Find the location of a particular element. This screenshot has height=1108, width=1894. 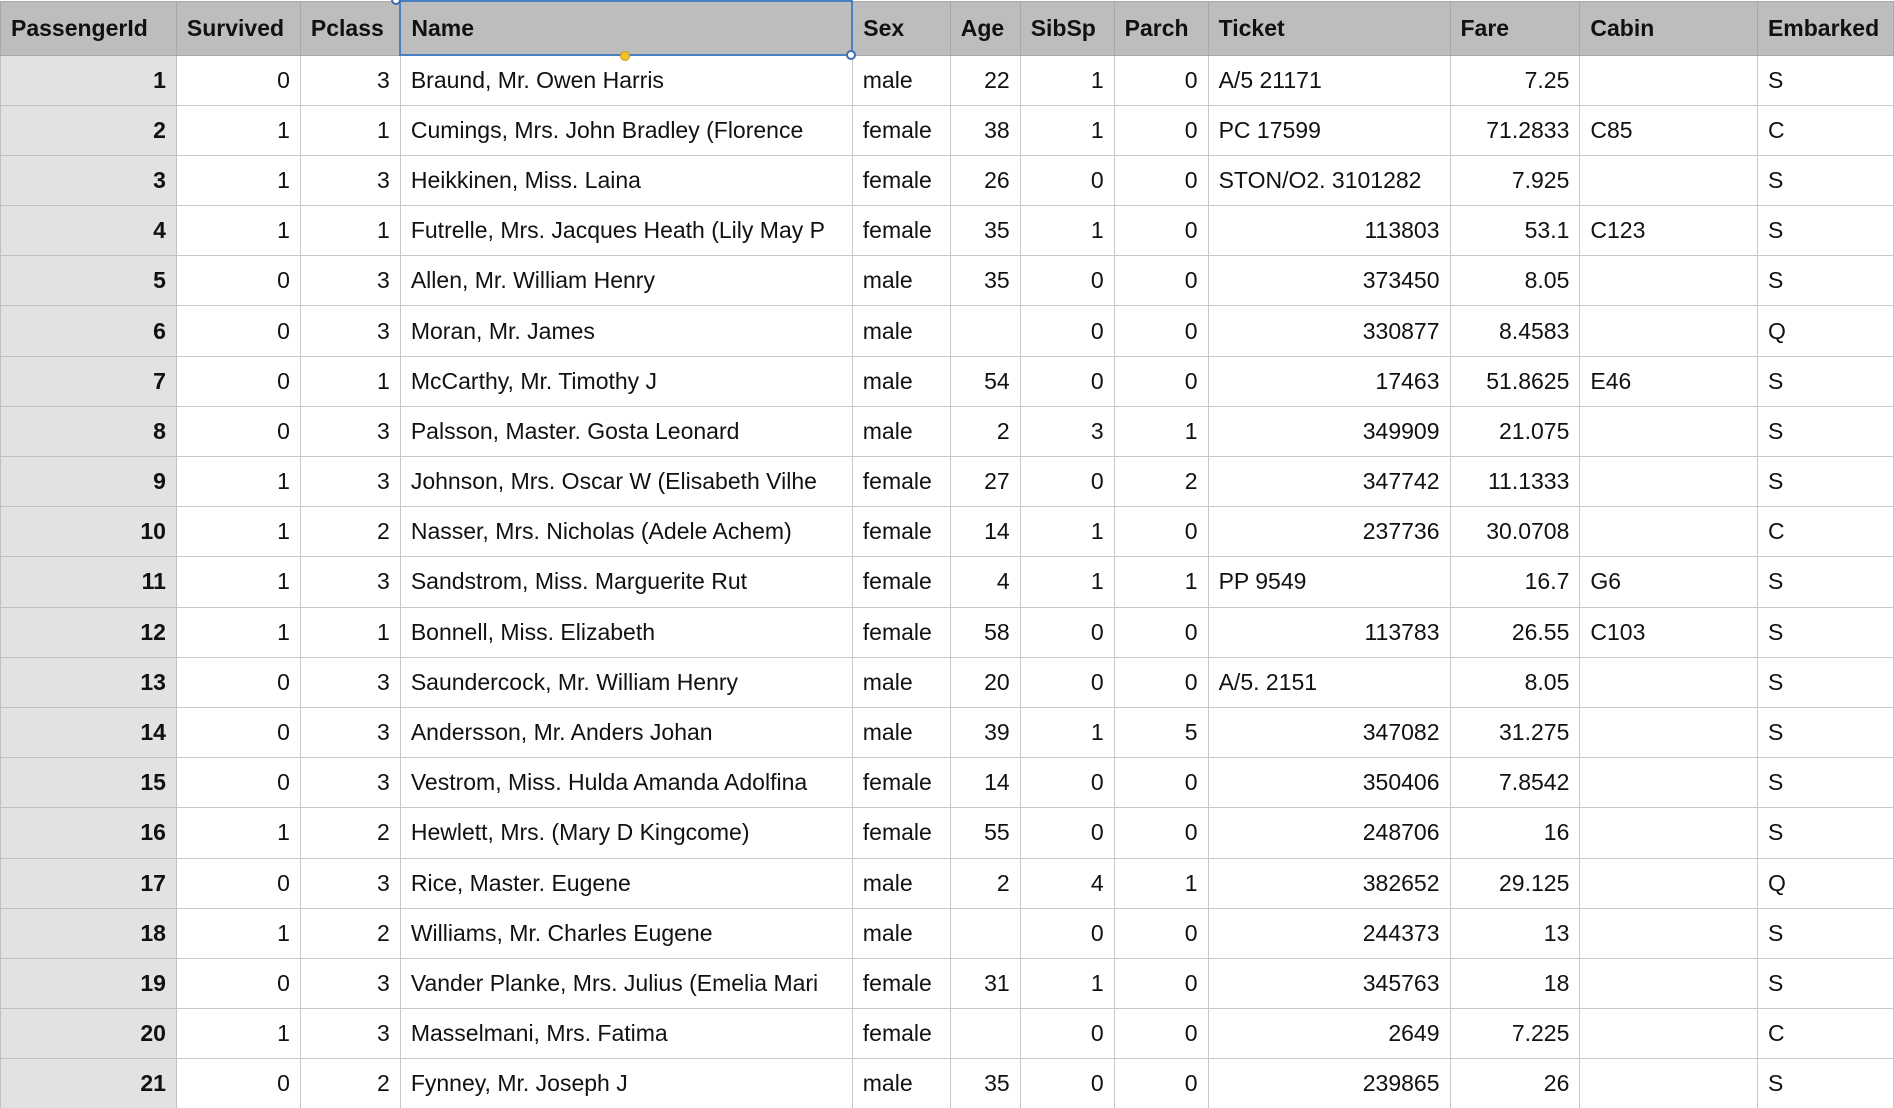

row-header-cell: 2 is located at coordinates (88, 130).